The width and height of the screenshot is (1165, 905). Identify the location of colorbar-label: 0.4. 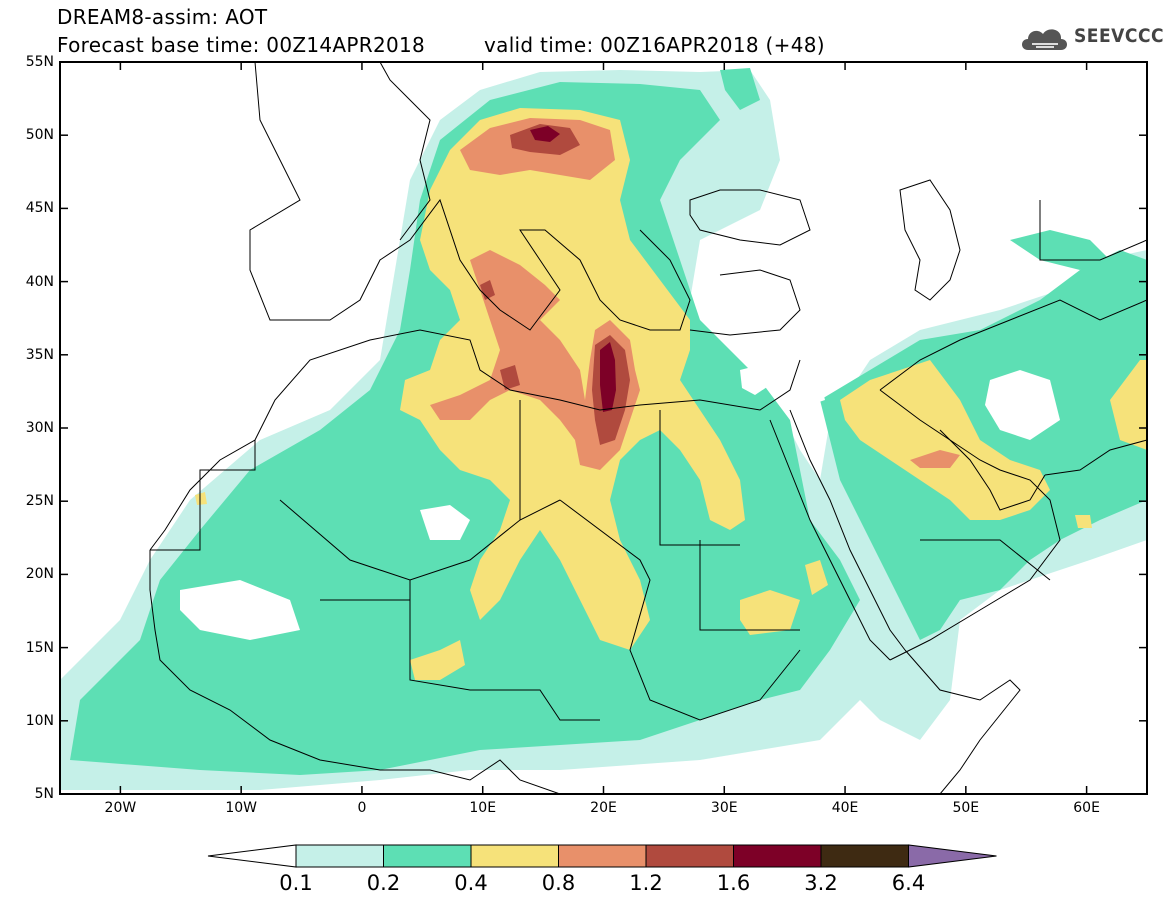
(471, 883).